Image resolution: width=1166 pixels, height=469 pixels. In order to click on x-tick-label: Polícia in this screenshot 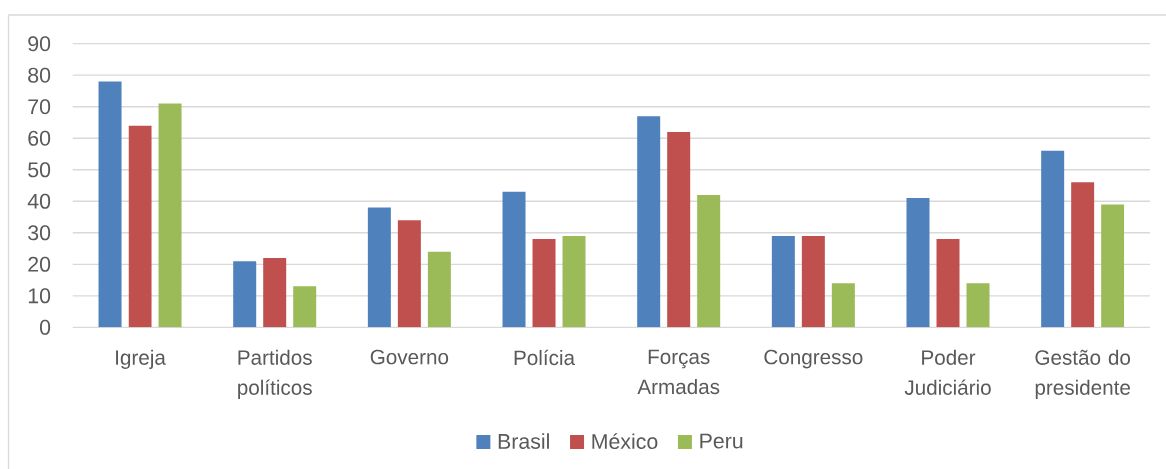, I will do `click(545, 357)`.